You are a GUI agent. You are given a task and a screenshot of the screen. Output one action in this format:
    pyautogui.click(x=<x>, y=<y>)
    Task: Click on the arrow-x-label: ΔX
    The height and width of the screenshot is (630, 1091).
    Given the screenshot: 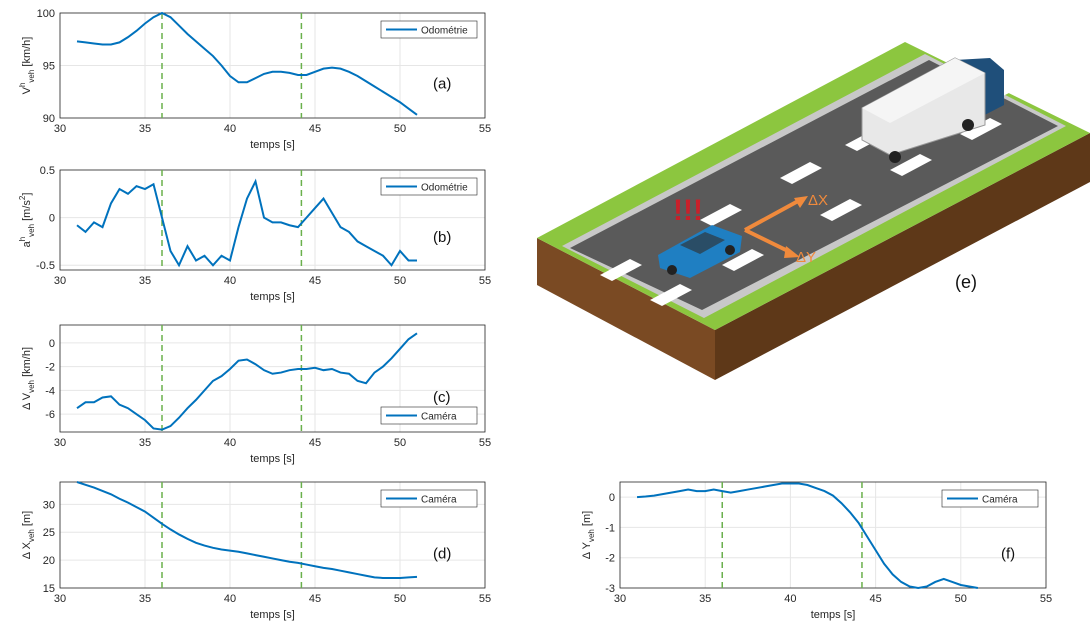 What is the action you would take?
    pyautogui.click(x=818, y=200)
    